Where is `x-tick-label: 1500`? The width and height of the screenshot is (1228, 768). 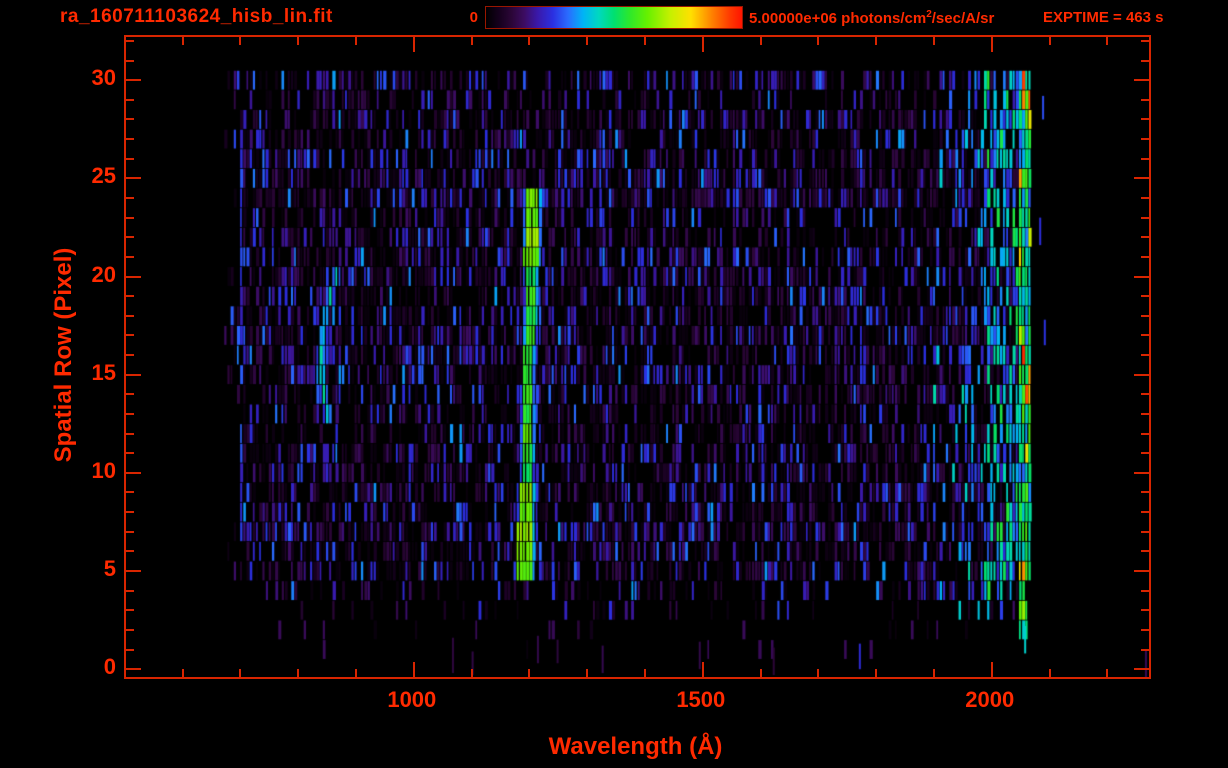 x-tick-label: 1500 is located at coordinates (701, 699).